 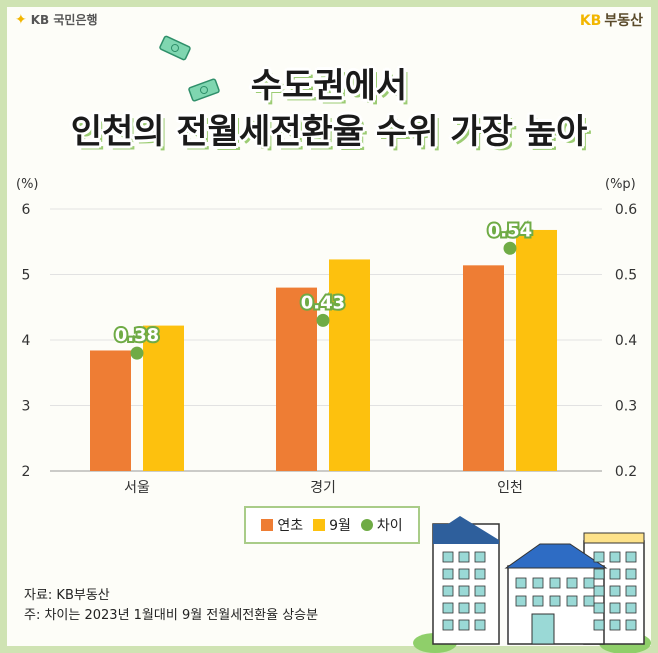 What do you see at coordinates (26, 210) in the screenshot?
I see `left-tick-label: 6` at bounding box center [26, 210].